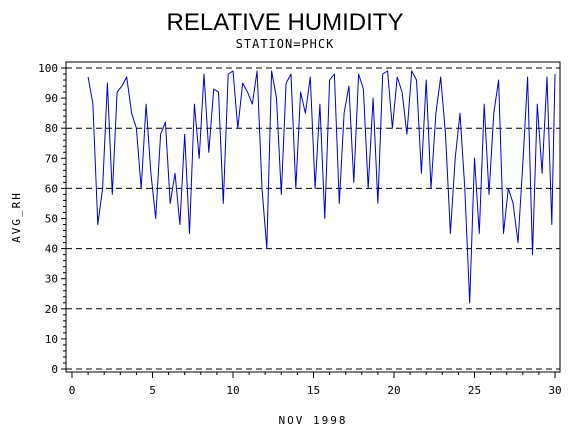  I want to click on chart-subtitle: STATION=PHCK, so click(285, 44).